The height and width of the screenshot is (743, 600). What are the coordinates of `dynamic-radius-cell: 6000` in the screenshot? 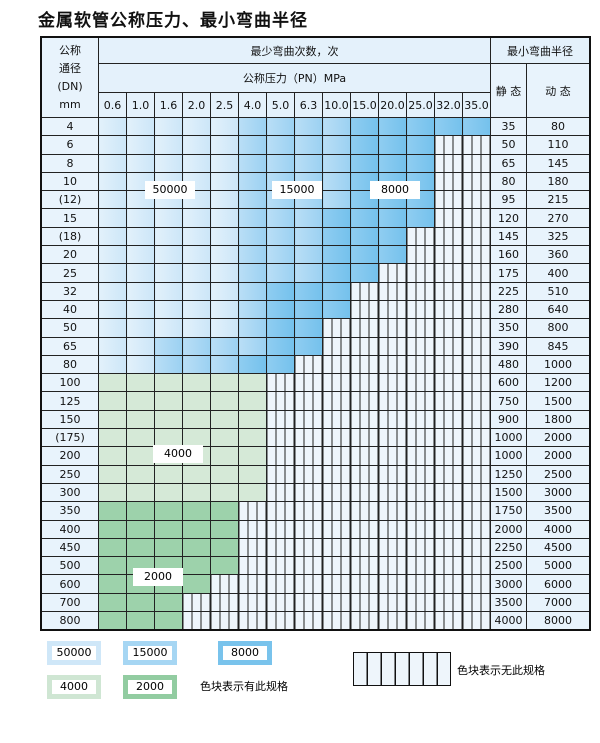 It's located at (558, 584).